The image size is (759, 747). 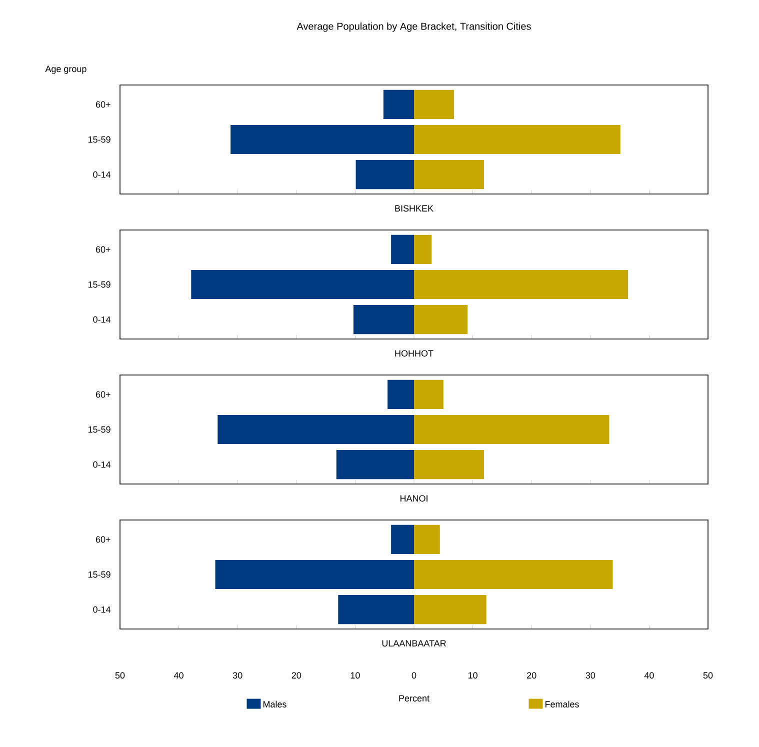 What do you see at coordinates (413, 27) in the screenshot?
I see `chart-title: Average Population by Age Bracket, Transition Cities` at bounding box center [413, 27].